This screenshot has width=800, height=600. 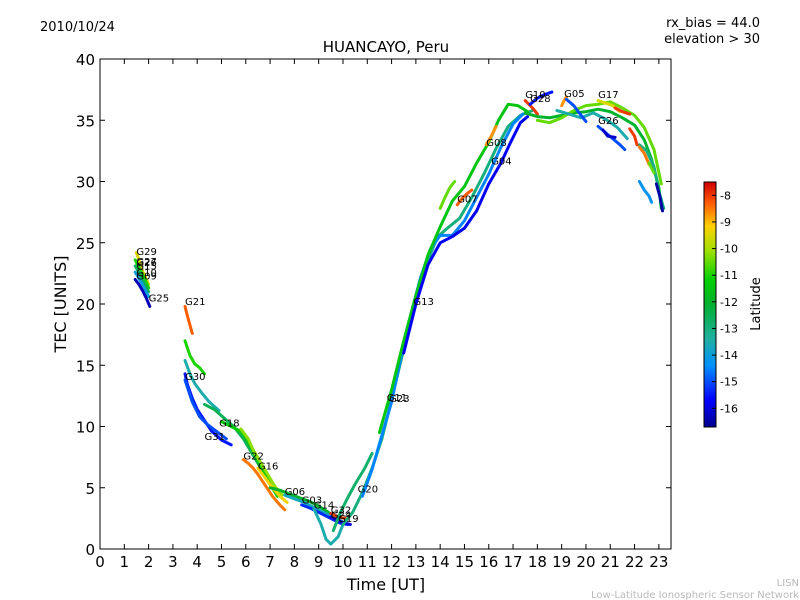 I want to click on series-late3, so click(x=645, y=192).